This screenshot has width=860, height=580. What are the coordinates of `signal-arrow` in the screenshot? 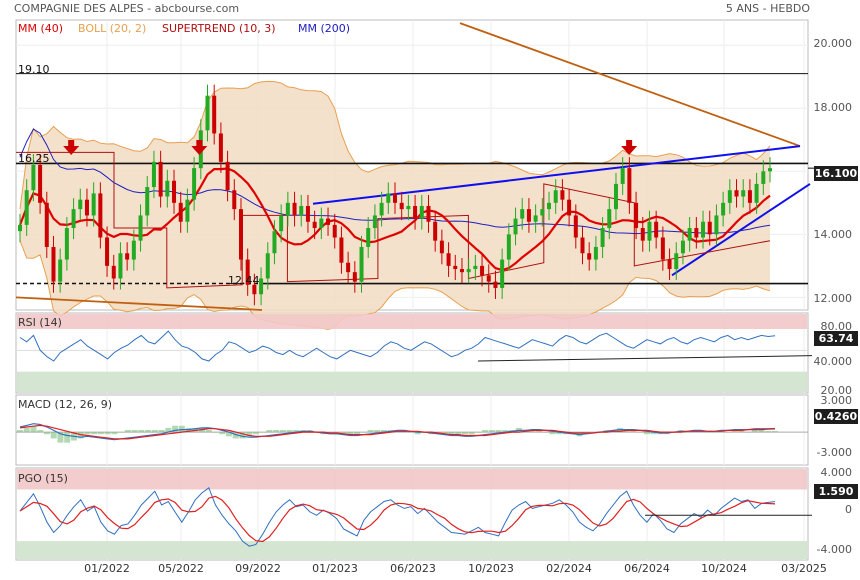 It's located at (629, 147).